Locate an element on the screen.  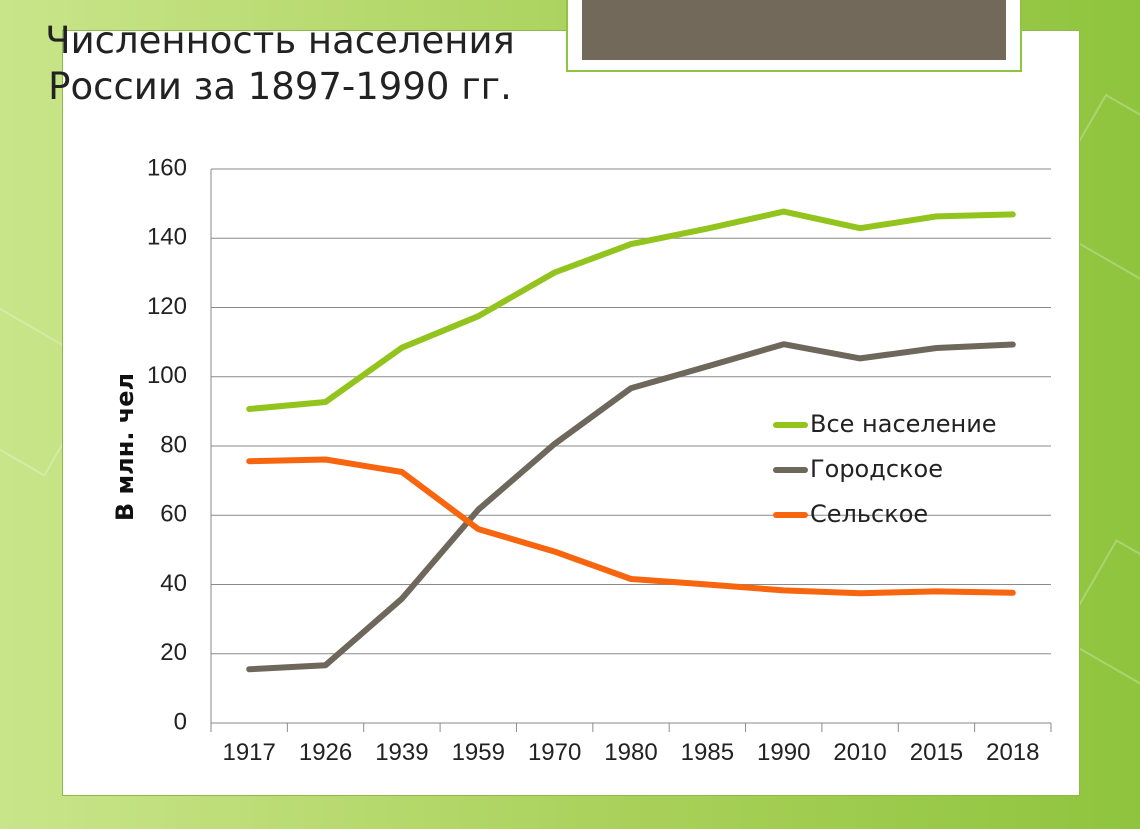
x-tick-label: 1970 is located at coordinates (554, 752).